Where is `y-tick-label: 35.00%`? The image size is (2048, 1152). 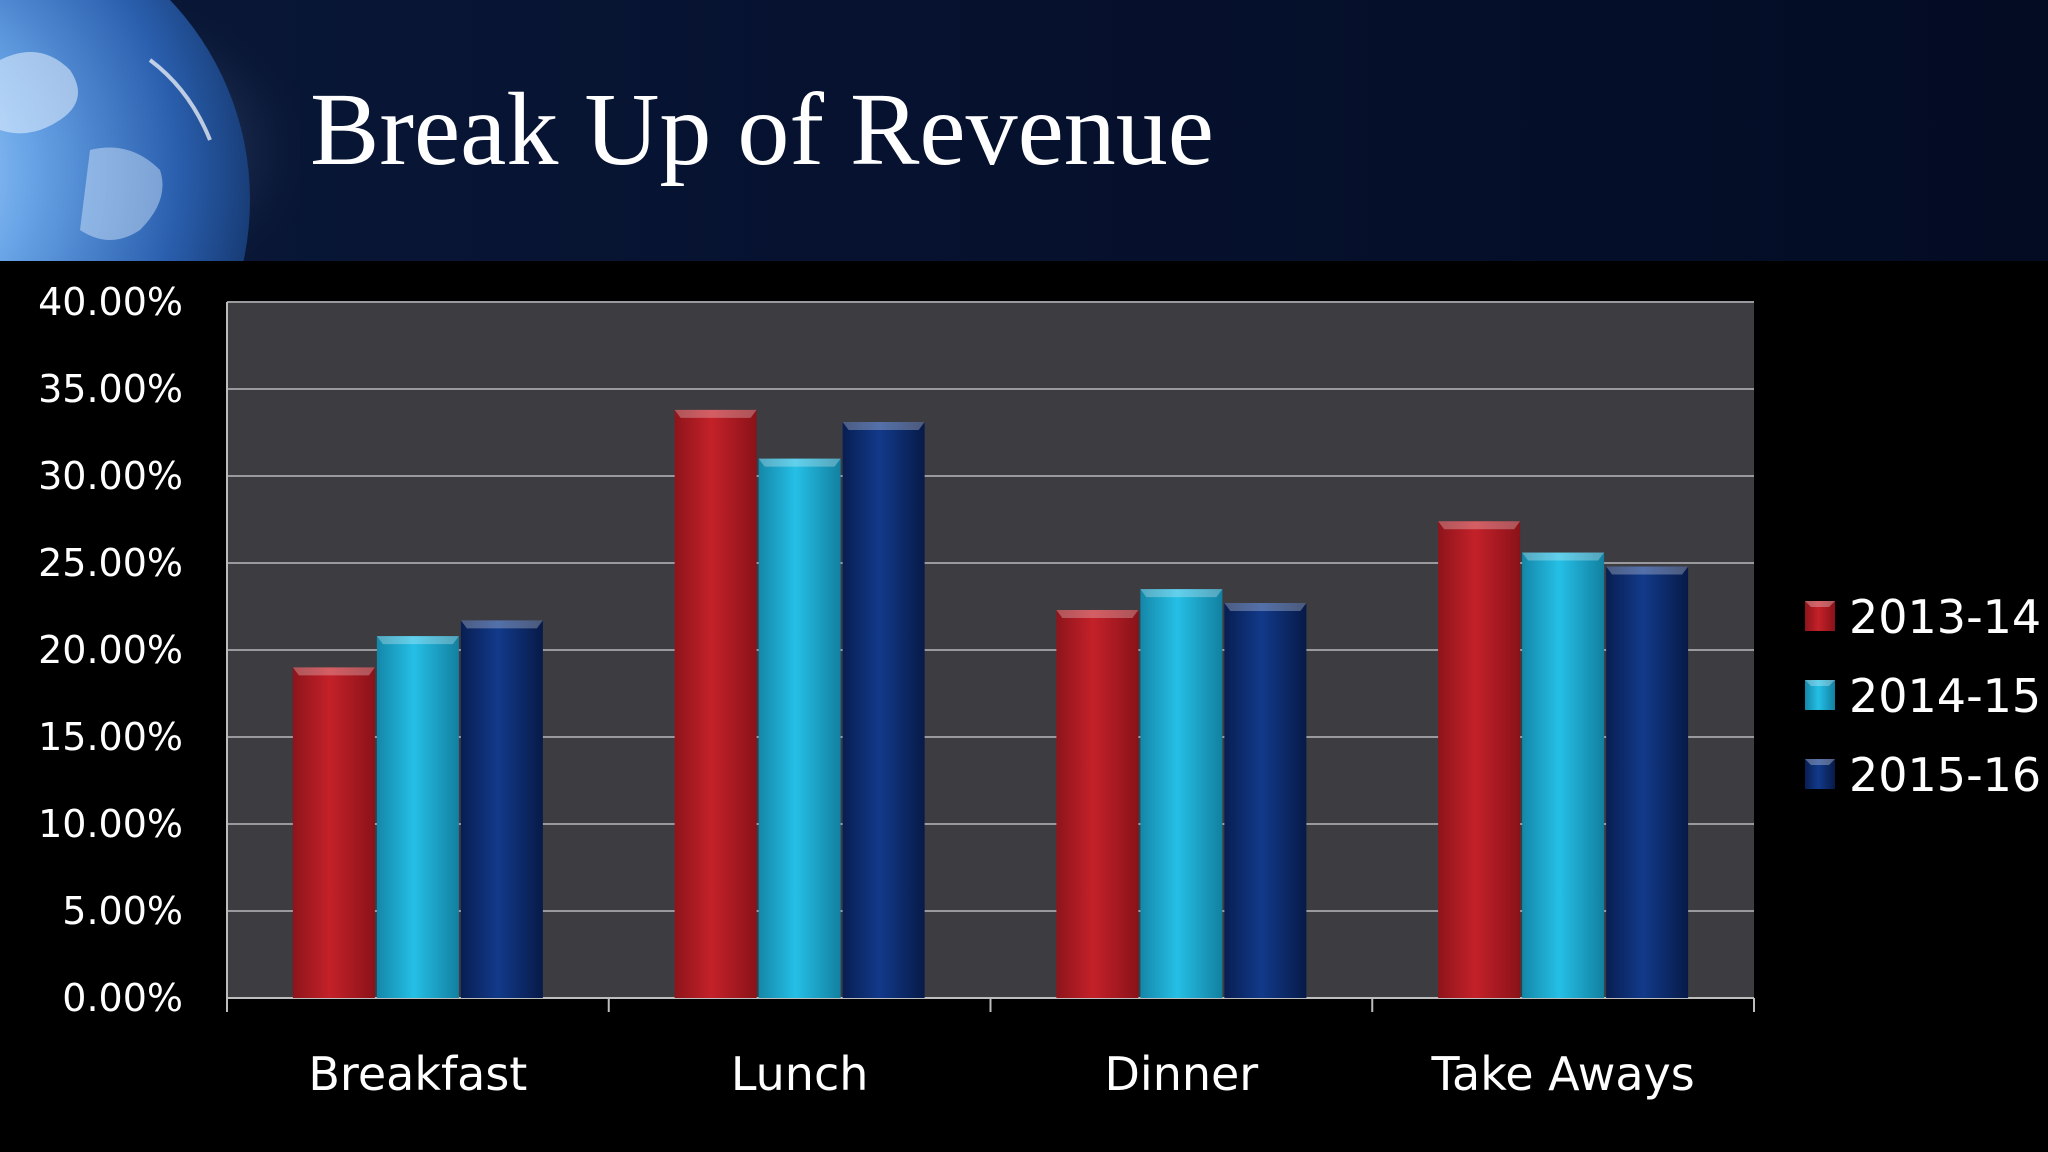 y-tick-label: 35.00% is located at coordinates (110, 389).